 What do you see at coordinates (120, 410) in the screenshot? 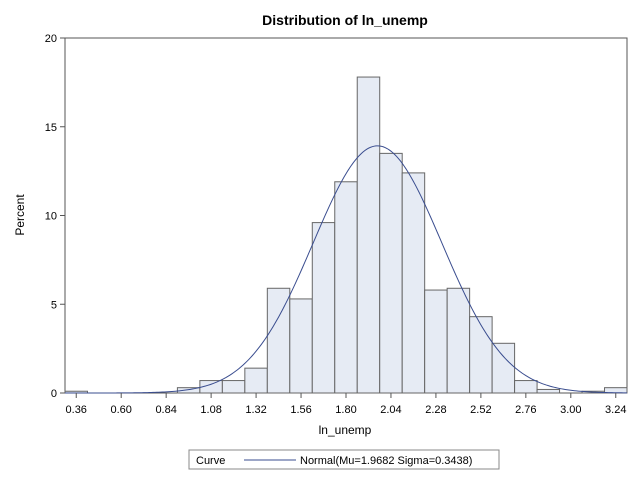
I see `x-tick-label: 0.60` at bounding box center [120, 410].